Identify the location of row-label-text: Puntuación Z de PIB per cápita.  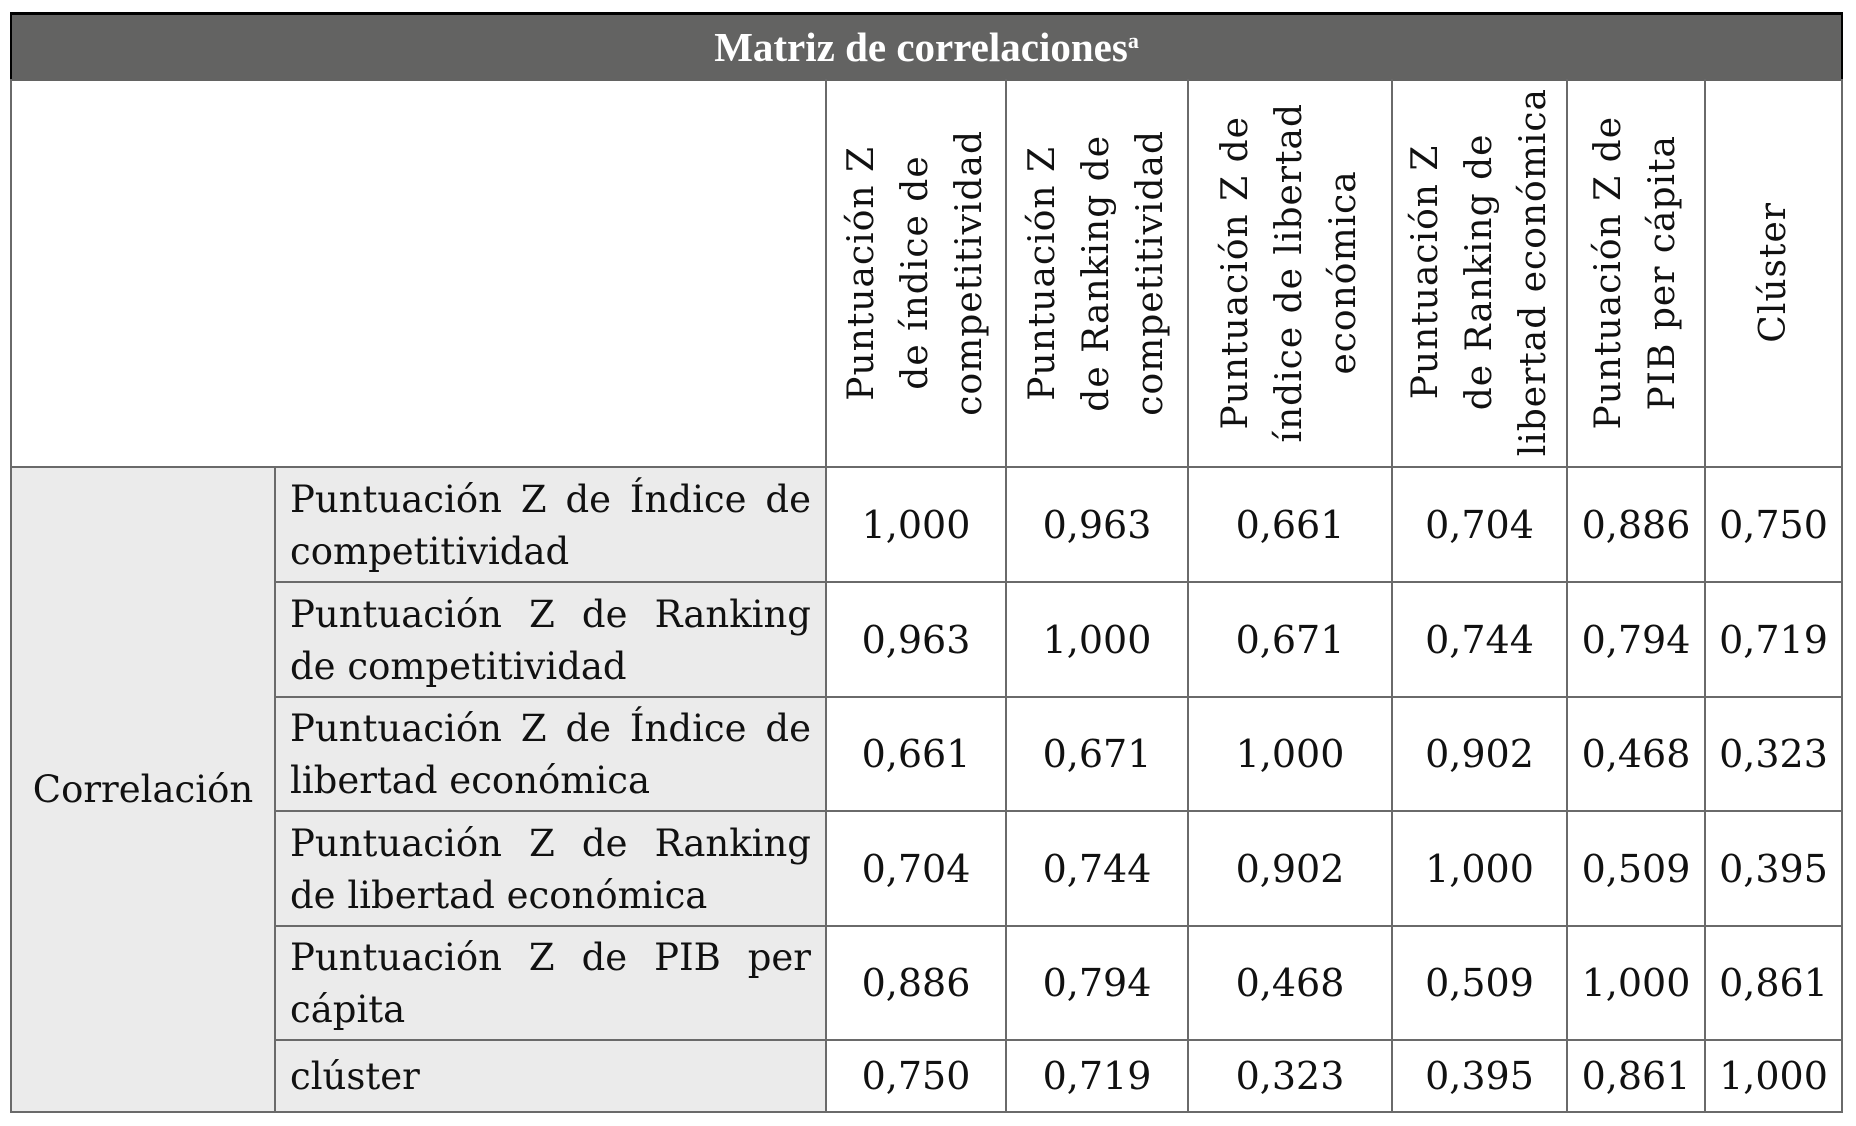
(550, 983).